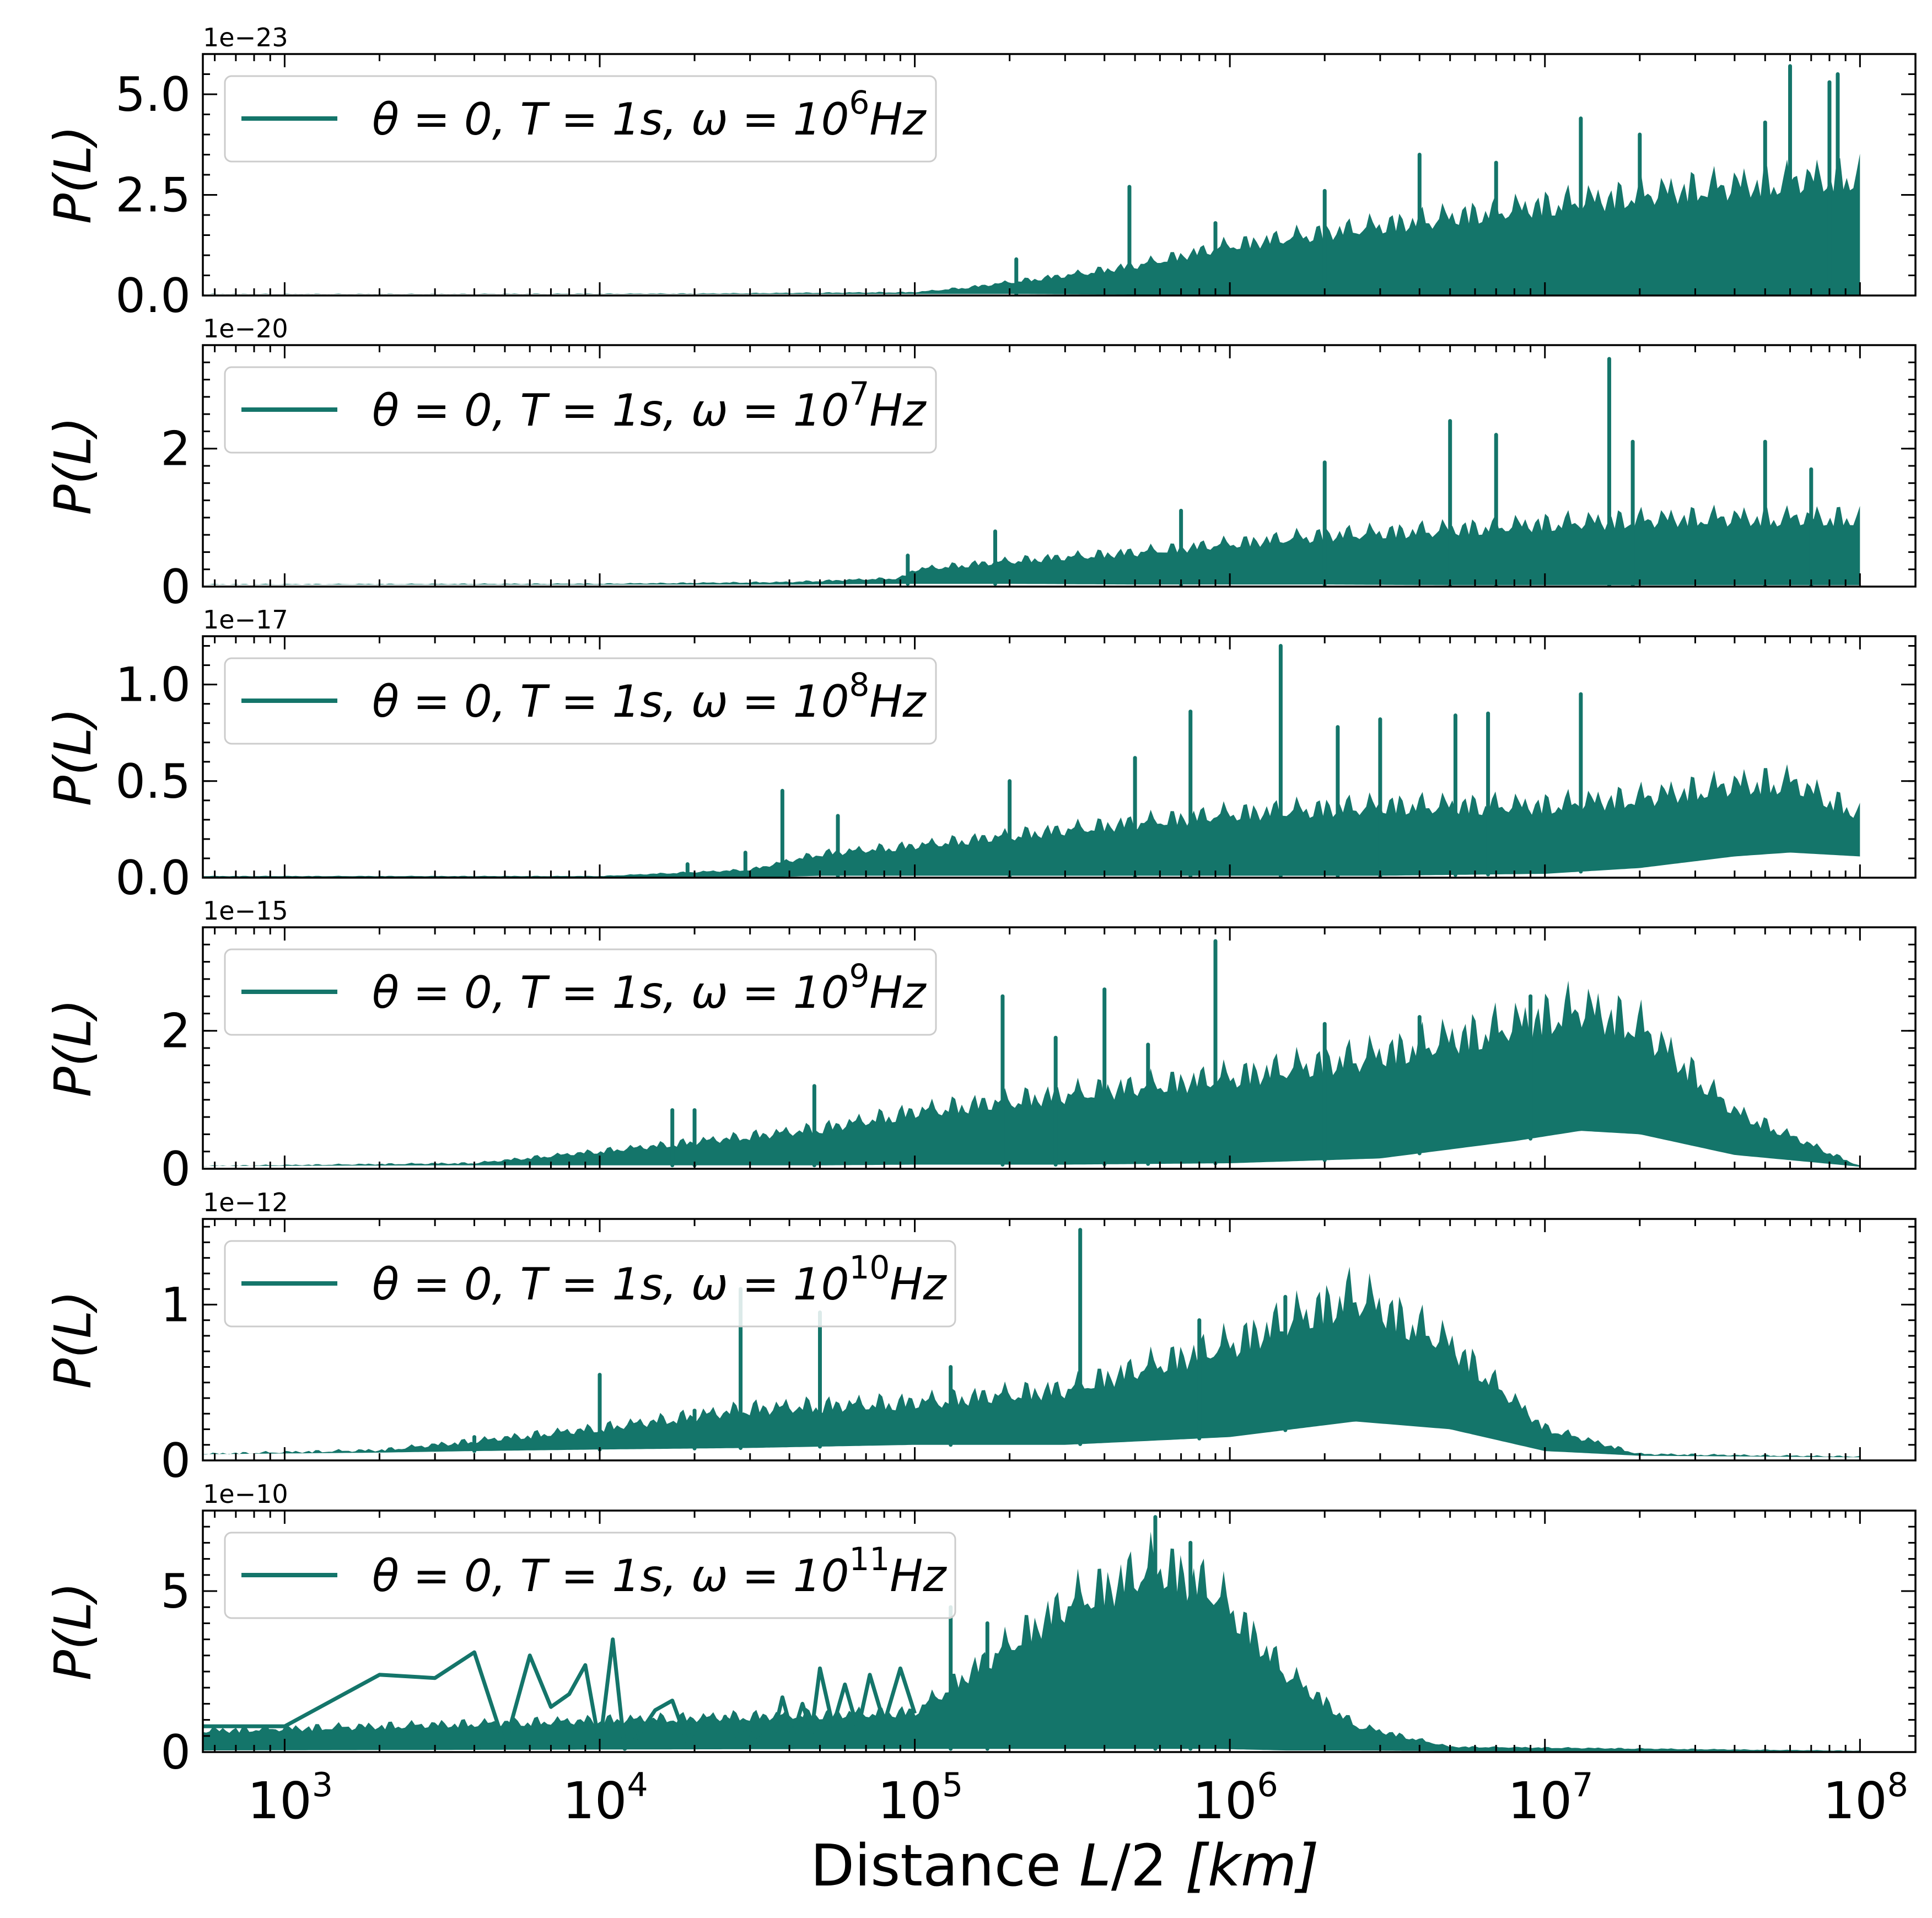 Image resolution: width=1932 pixels, height=1918 pixels. I want to click on offset-label: 1e−15, so click(245, 911).